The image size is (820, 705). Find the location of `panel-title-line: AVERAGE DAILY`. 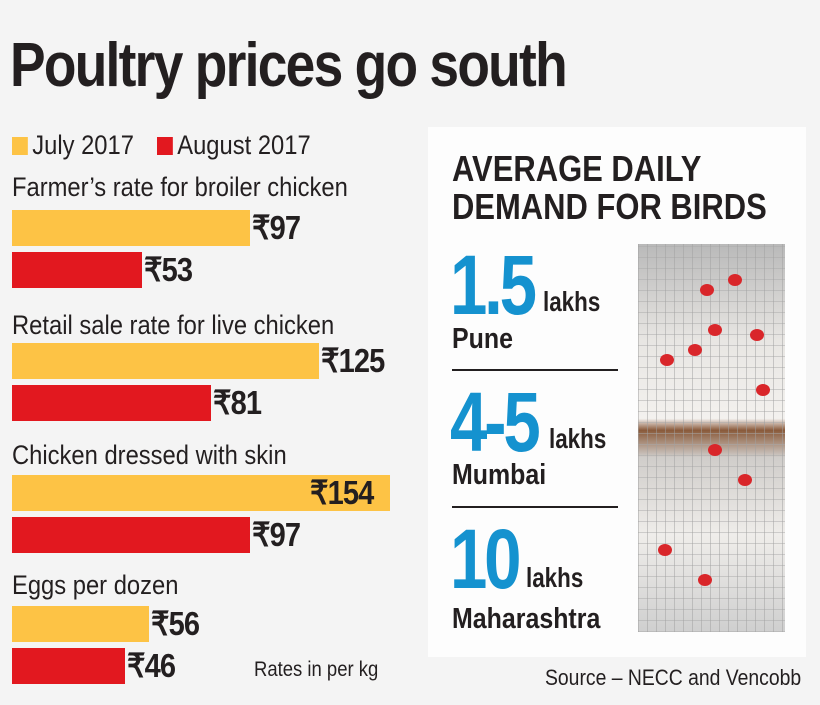

panel-title-line: AVERAGE DAILY is located at coordinates (577, 168).